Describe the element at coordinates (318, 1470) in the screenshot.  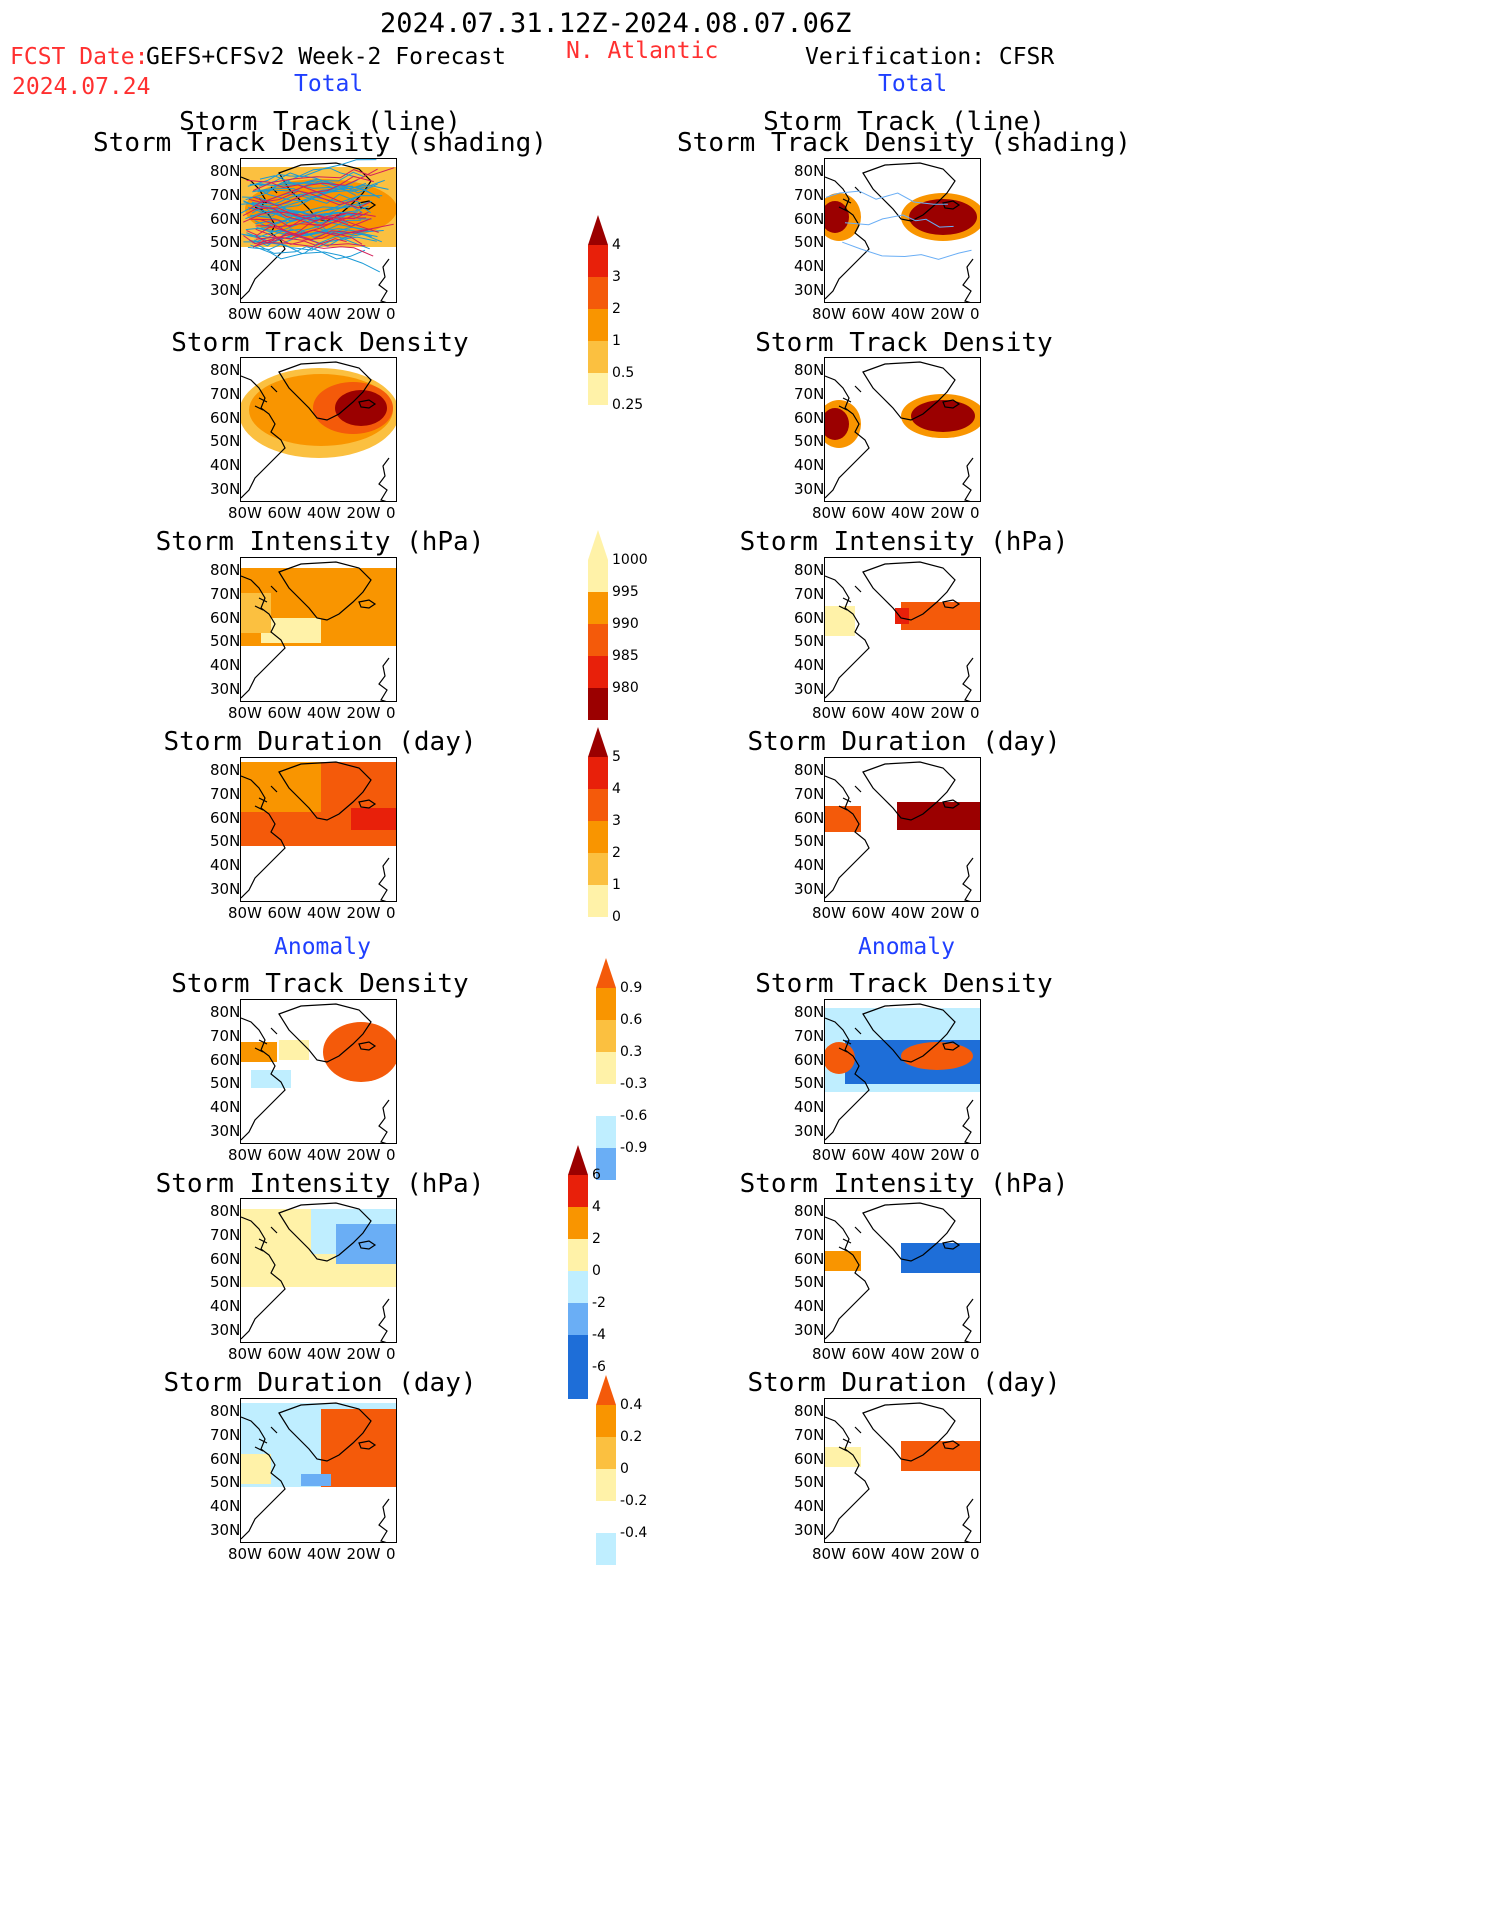
I see `panel-duration-anom-left` at that location.